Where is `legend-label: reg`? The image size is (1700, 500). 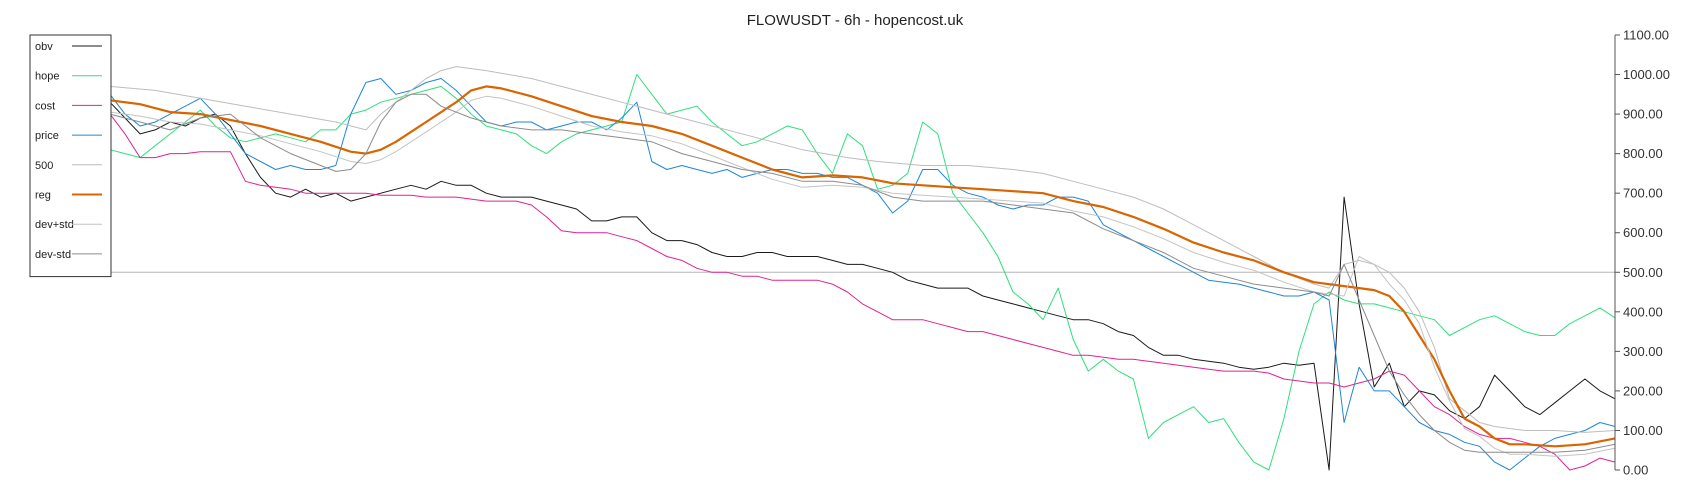
legend-label: reg is located at coordinates (43, 196).